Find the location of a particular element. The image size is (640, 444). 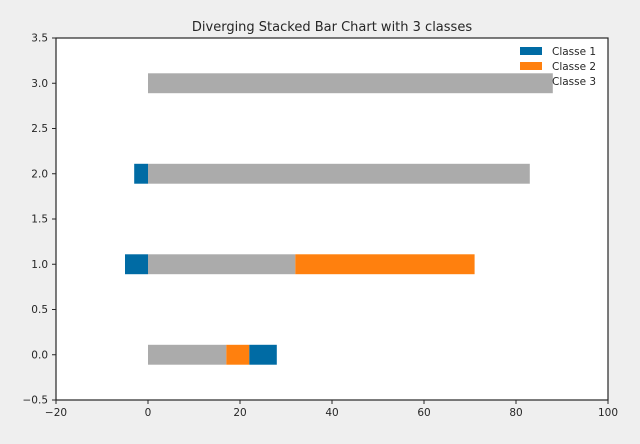

y-tick-label: 2.0 is located at coordinates (39, 174).